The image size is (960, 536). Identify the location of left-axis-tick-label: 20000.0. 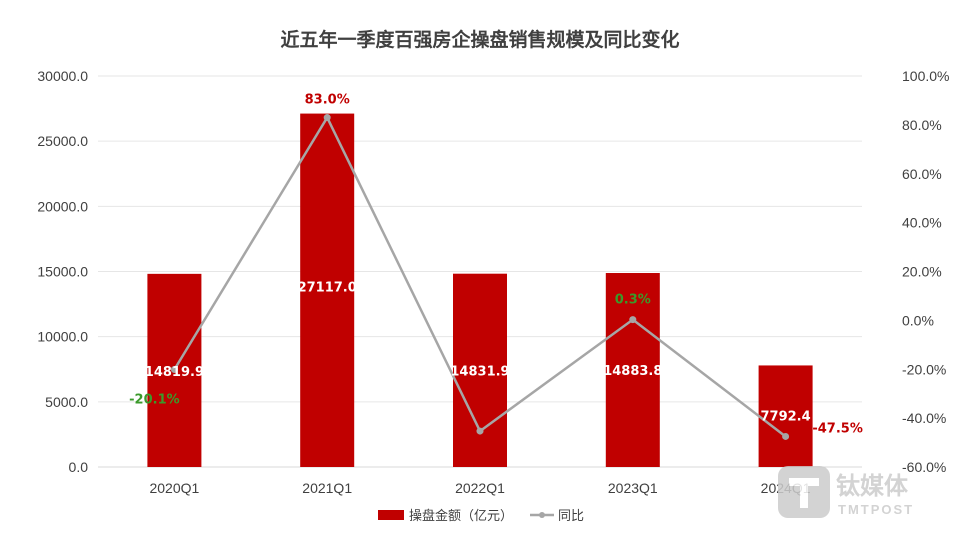
(62, 206).